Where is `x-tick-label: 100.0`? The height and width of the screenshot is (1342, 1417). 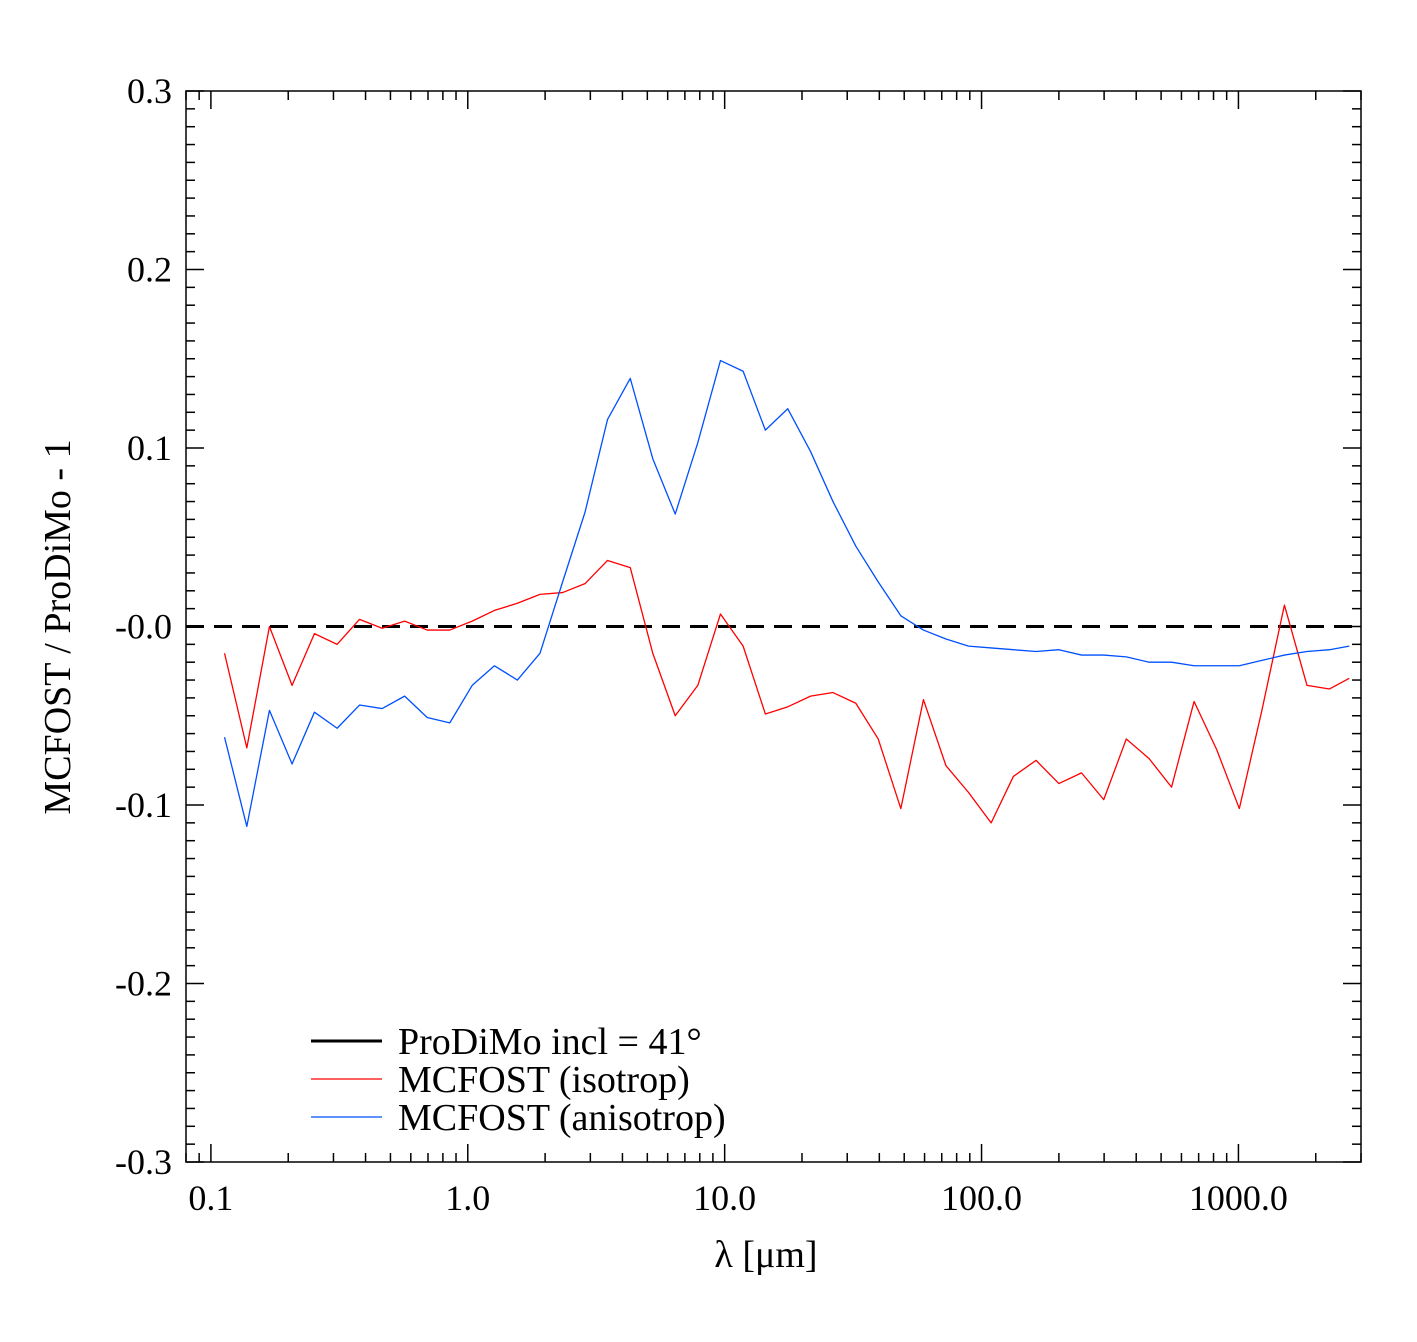 x-tick-label: 100.0 is located at coordinates (981, 1198).